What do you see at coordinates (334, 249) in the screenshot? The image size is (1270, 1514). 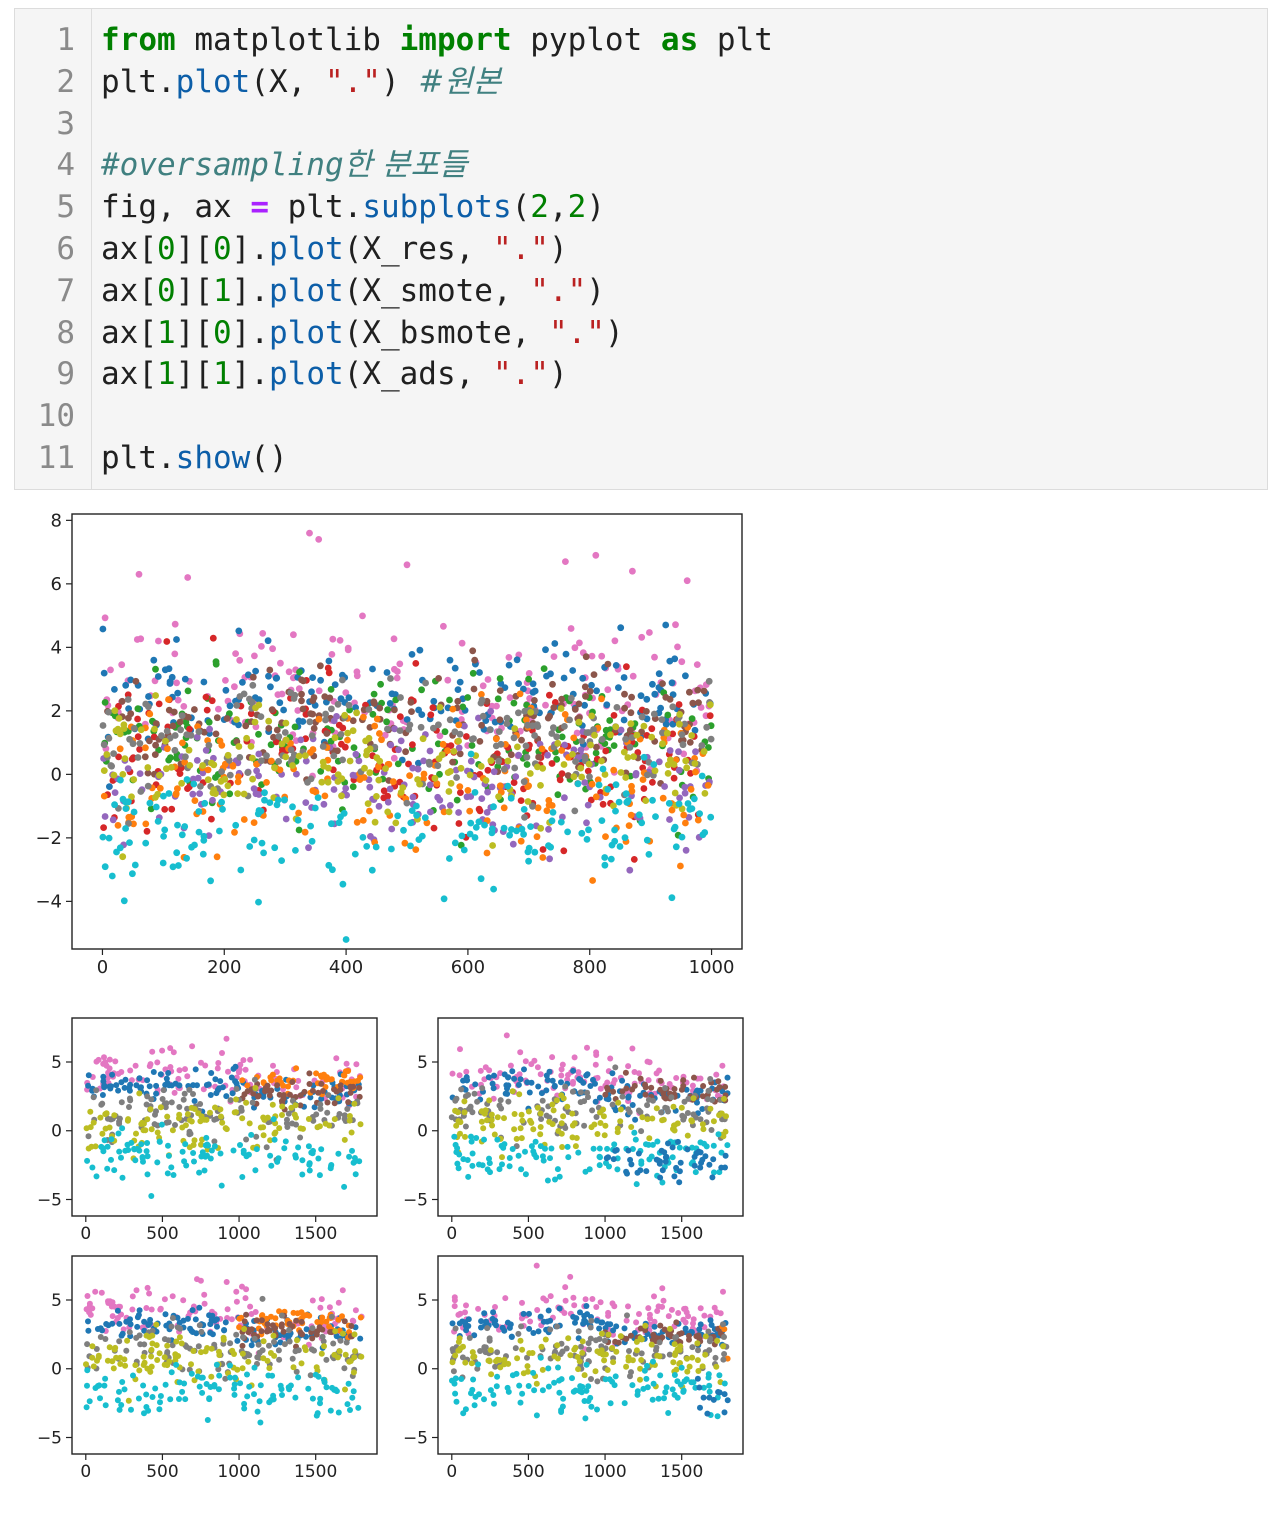 I see `code-line: ax[0][0].plot(X_res, ".")` at bounding box center [334, 249].